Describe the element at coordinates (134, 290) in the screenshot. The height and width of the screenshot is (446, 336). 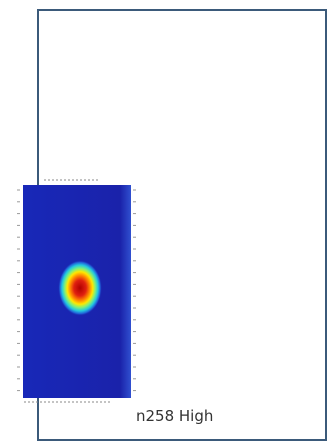
I see `heatmap-right-ticks` at that location.